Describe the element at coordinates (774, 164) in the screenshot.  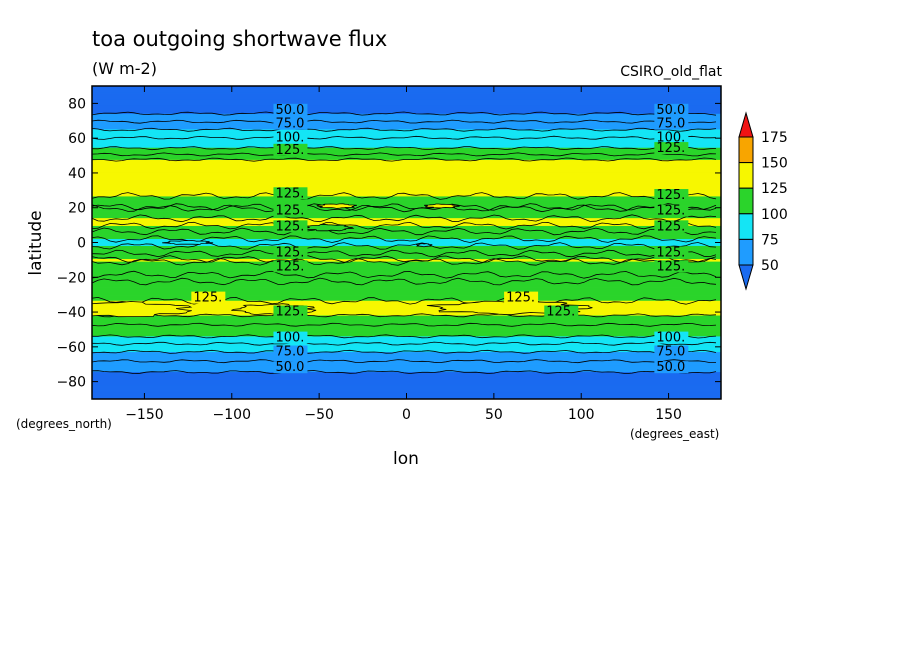
I see `colorbar-label: 150` at that location.